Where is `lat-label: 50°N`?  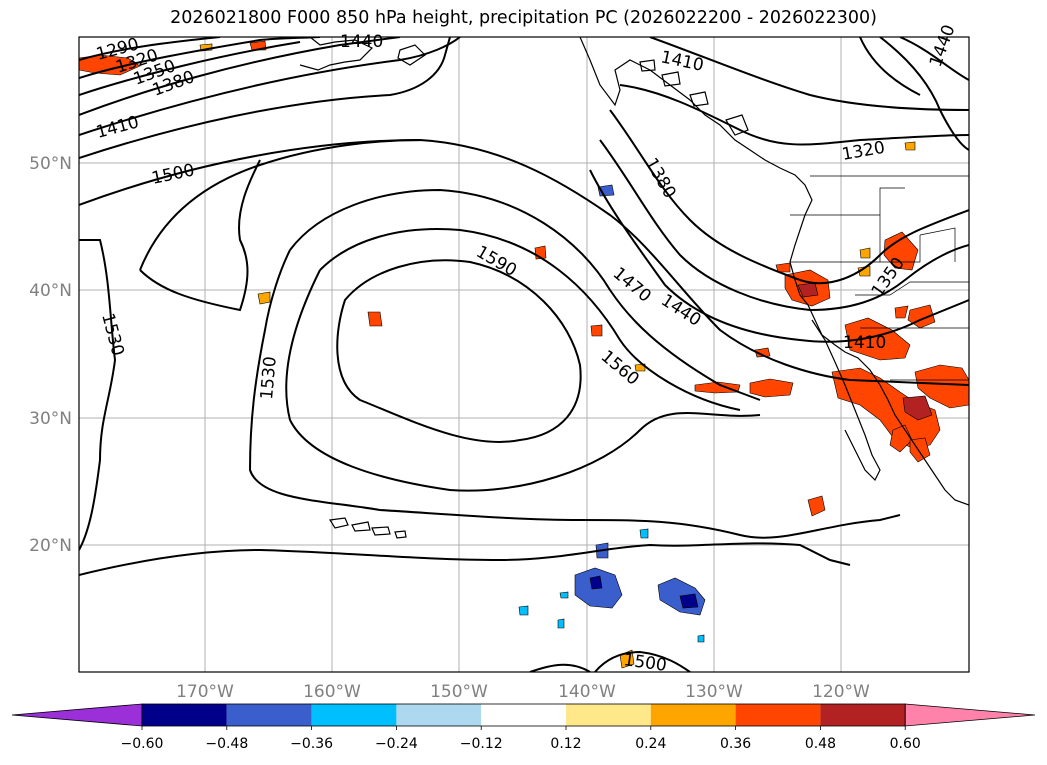 lat-label: 50°N is located at coordinates (50, 164).